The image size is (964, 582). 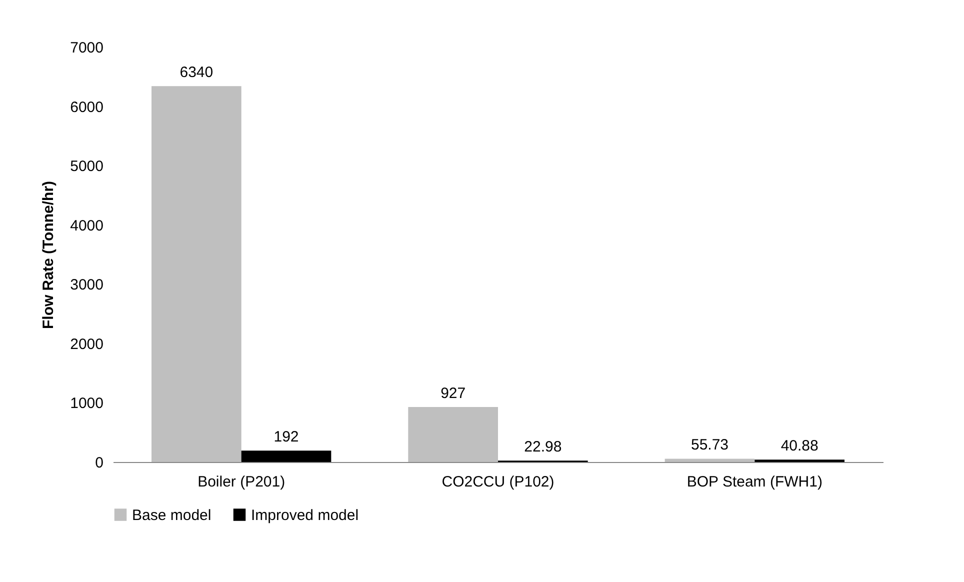 What do you see at coordinates (87, 48) in the screenshot?
I see `y-tick-label: 7000` at bounding box center [87, 48].